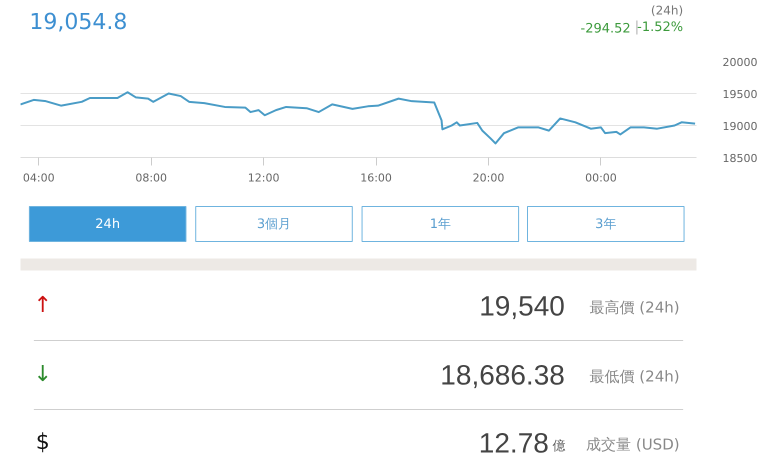  What do you see at coordinates (667, 11) in the screenshot?
I see `text: (24h)` at bounding box center [667, 11].